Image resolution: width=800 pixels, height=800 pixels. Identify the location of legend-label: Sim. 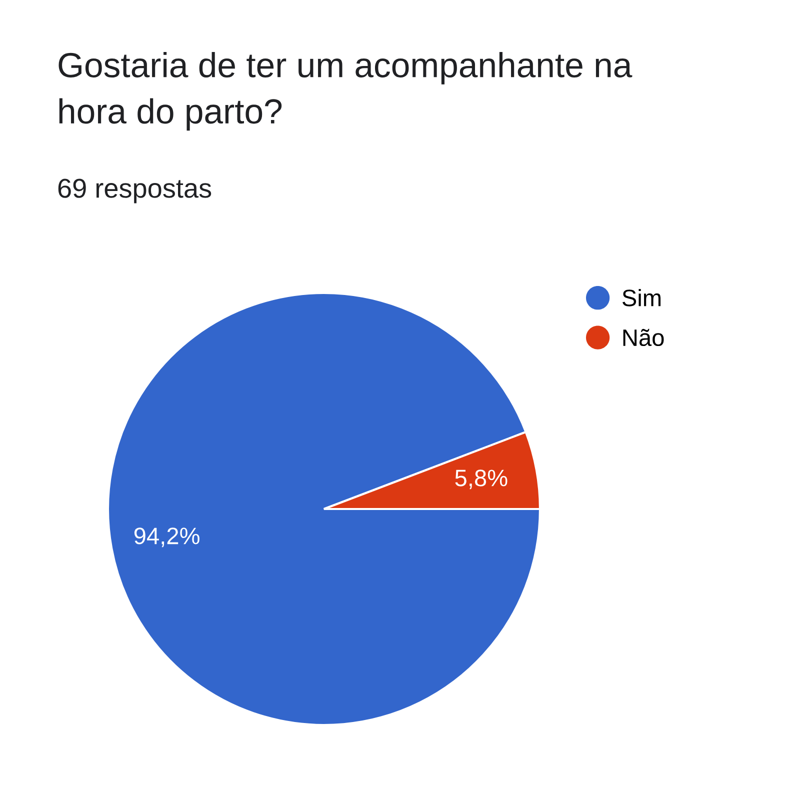
(641, 297).